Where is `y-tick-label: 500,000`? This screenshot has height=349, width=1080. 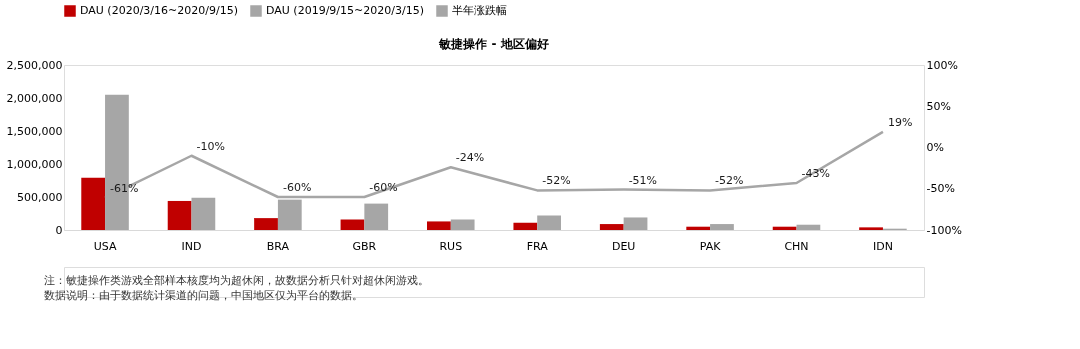
y-tick-label: 500,000 is located at coordinates (40, 197).